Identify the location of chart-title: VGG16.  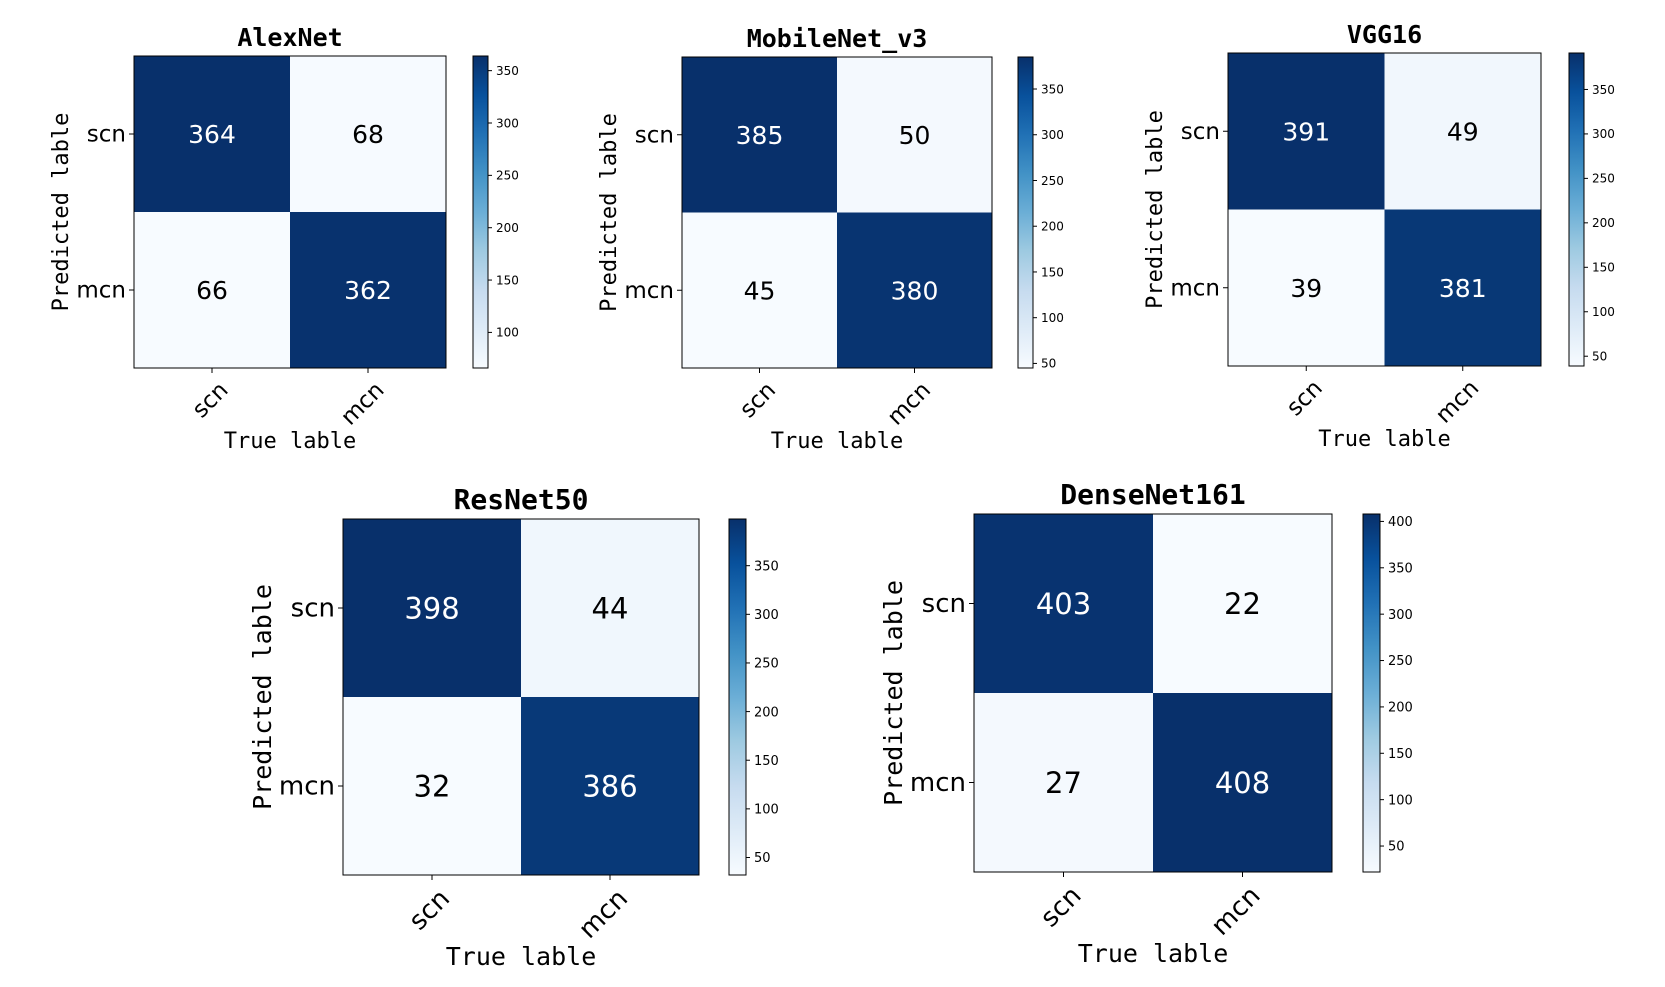
(1384, 34).